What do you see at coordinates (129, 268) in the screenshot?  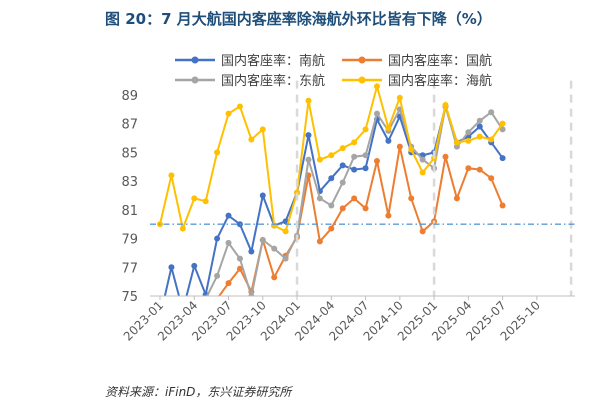 I see `y-tick-label: 77` at bounding box center [129, 268].